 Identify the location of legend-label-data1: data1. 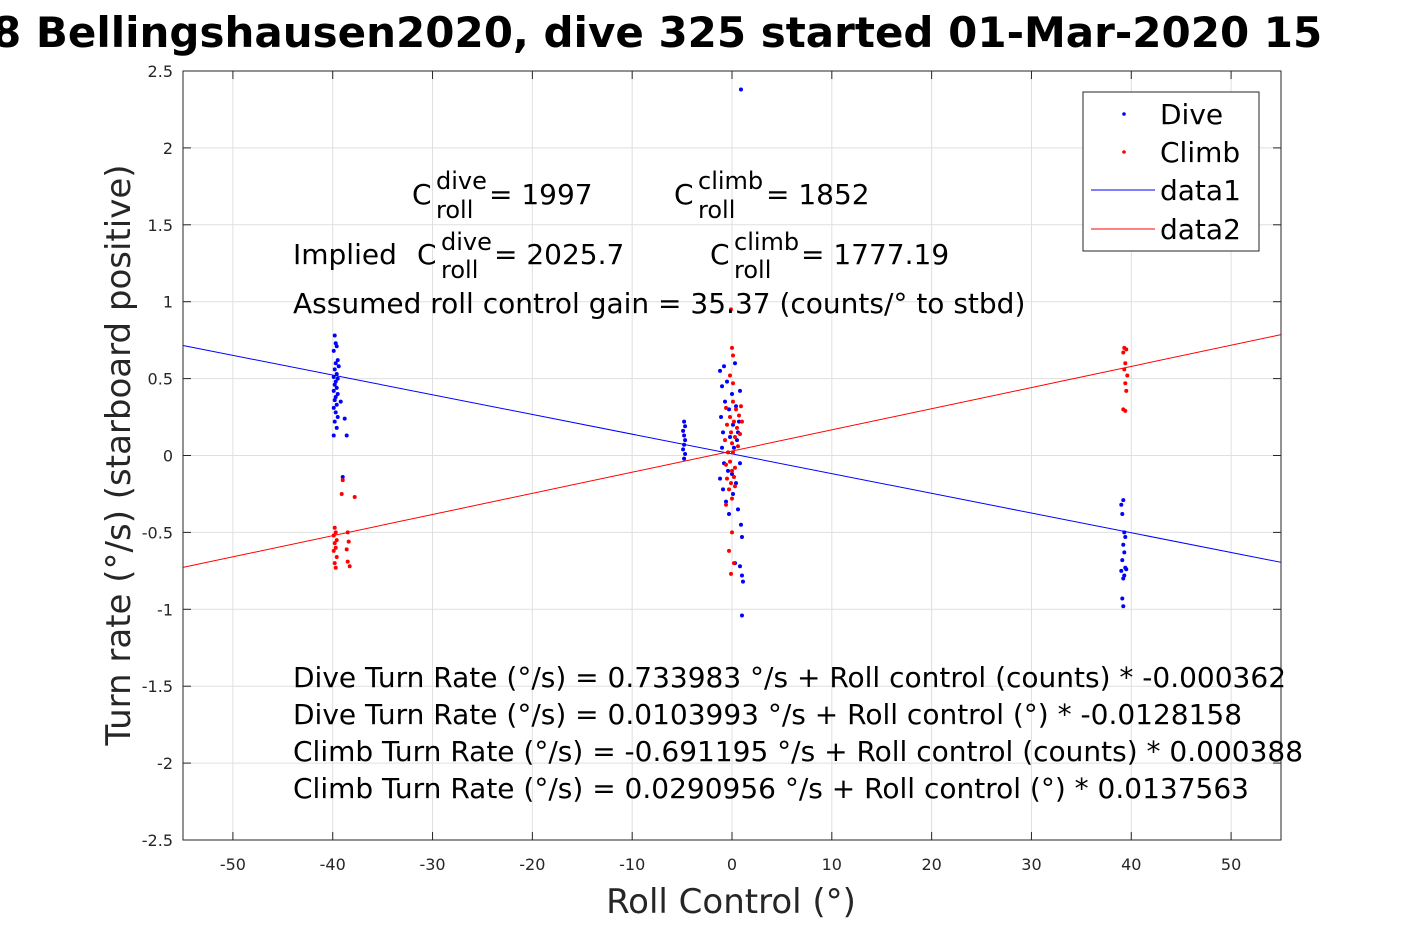
(1200, 190).